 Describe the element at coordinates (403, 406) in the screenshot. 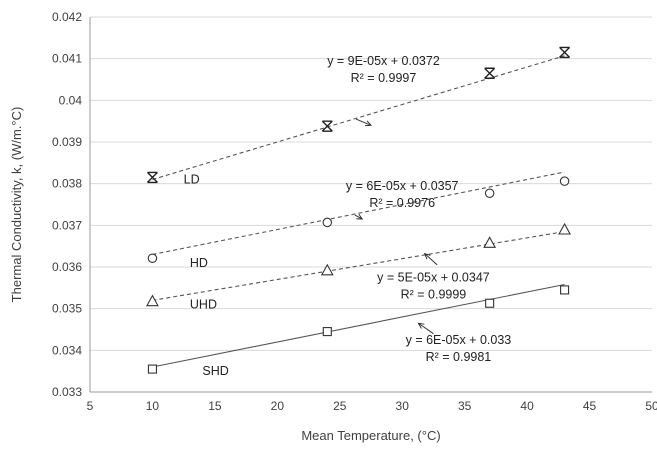

I see `x-tick-label: 30` at that location.